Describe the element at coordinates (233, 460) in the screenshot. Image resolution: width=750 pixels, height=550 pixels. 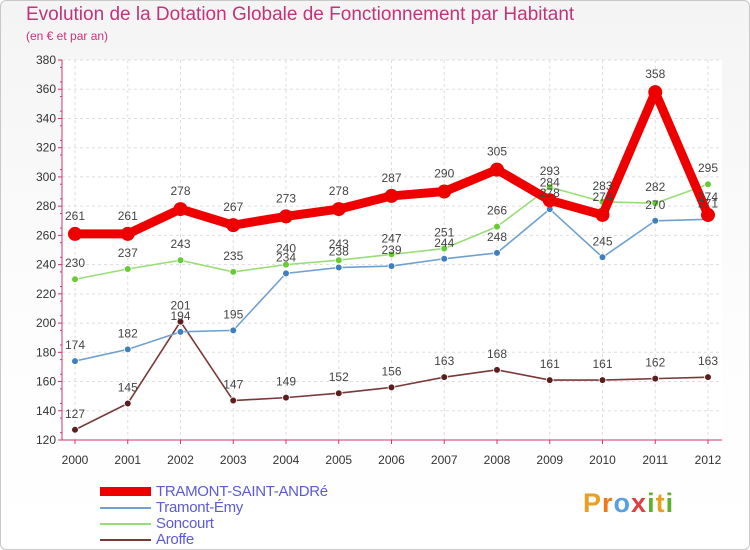
I see `x-tick-label: 2003` at that location.